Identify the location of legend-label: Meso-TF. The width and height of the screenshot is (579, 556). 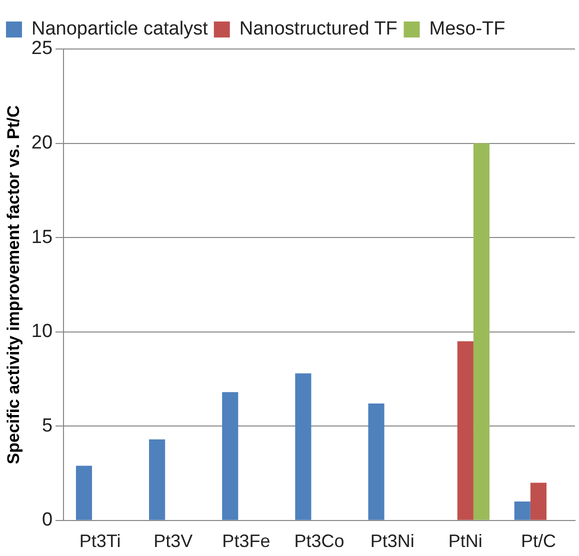
(467, 29).